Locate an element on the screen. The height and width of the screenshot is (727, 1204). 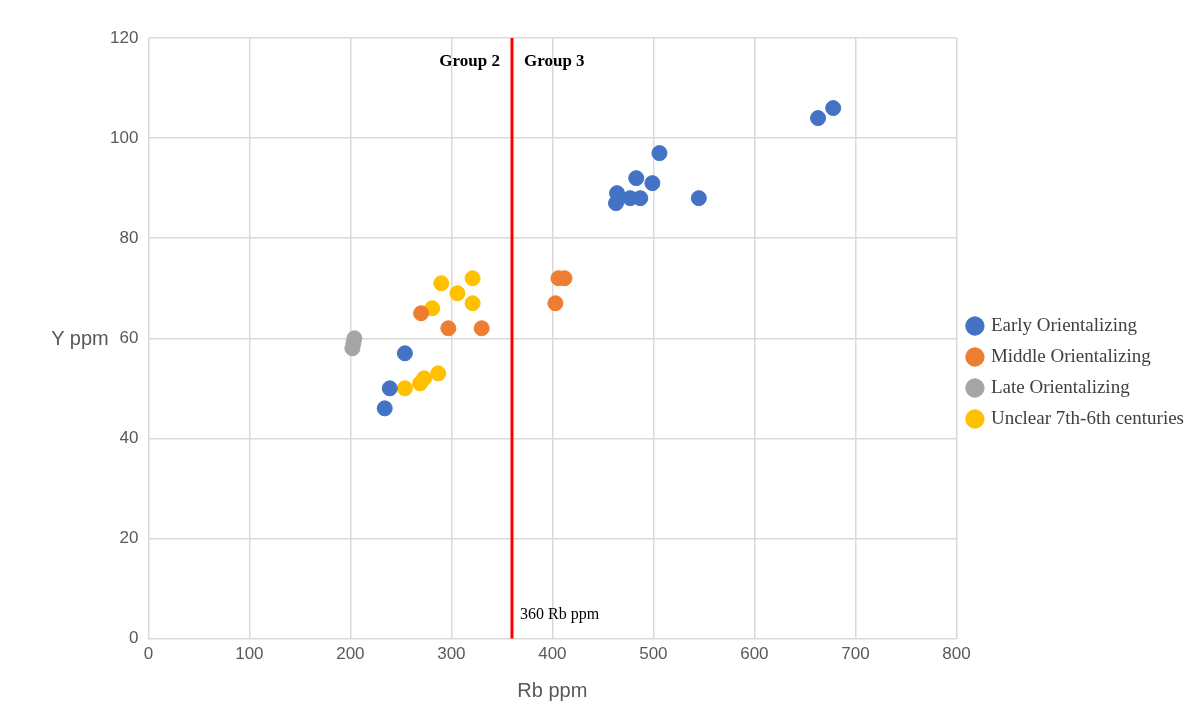
y-tick-label: 60 is located at coordinates (129, 337).